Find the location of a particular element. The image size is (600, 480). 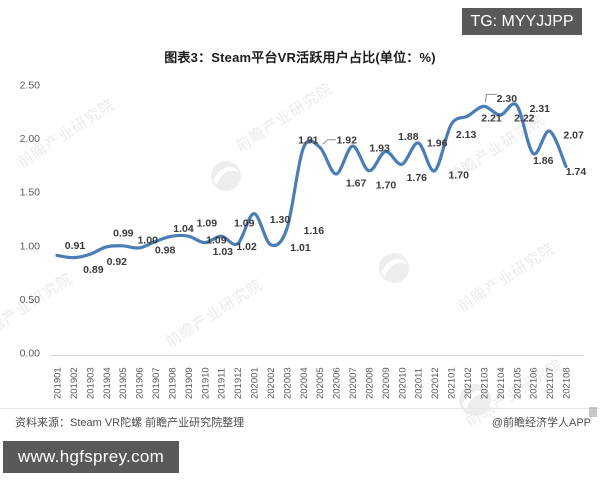

y-axis-label: 1.50 is located at coordinates (30, 193).